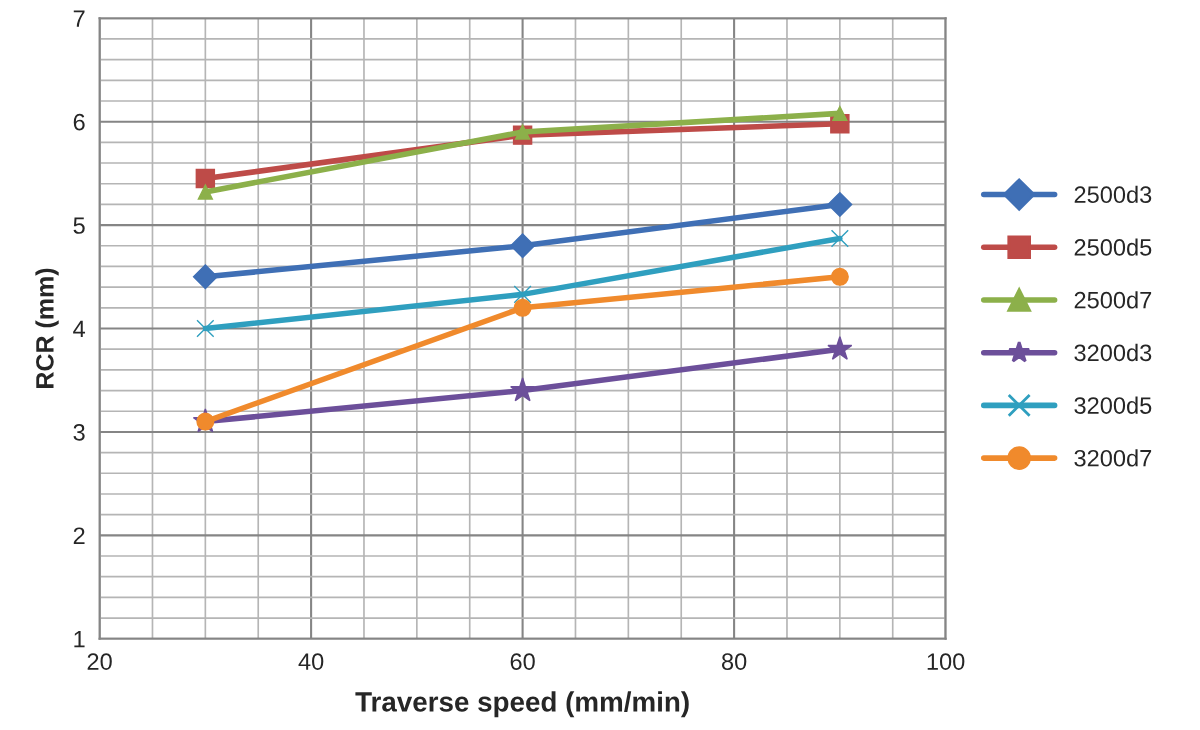  What do you see at coordinates (79, 122) in the screenshot?
I see `y-tick-label: 6` at bounding box center [79, 122].